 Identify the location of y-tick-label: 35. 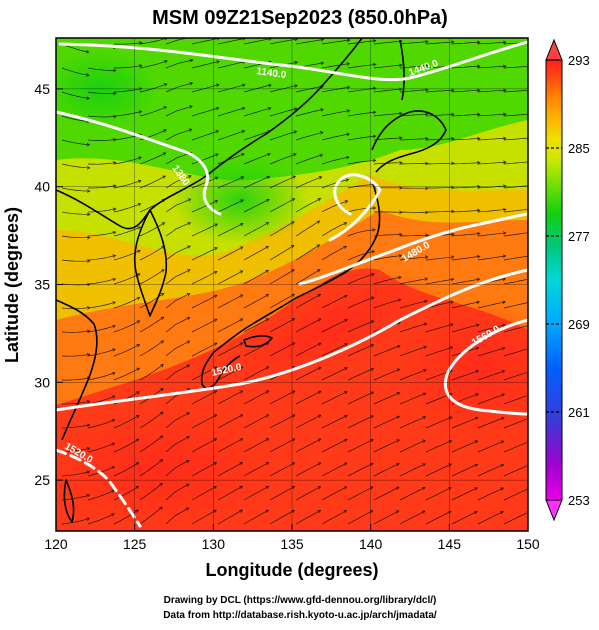
(42, 285).